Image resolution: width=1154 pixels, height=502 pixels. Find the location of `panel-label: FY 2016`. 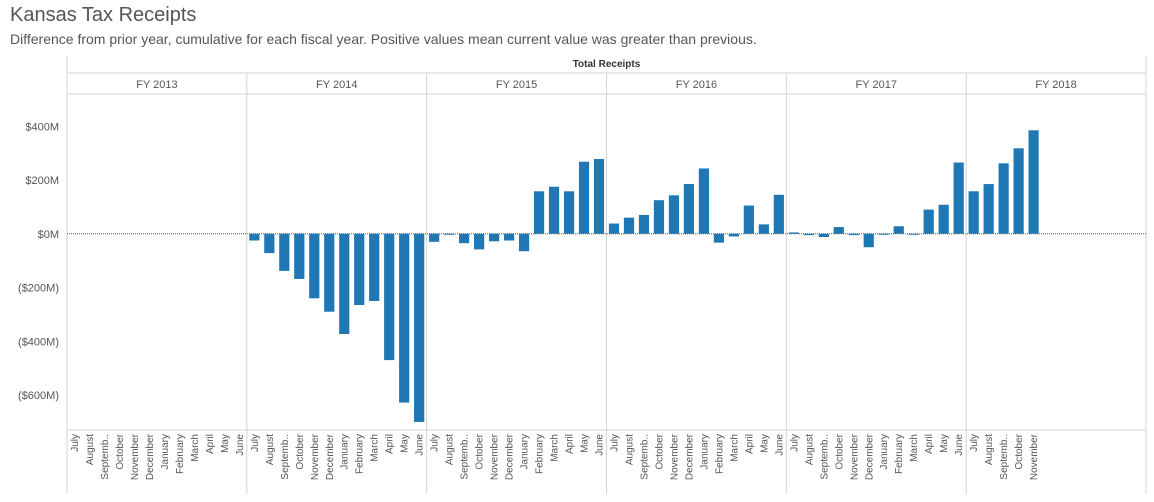

panel-label: FY 2016 is located at coordinates (696, 85).